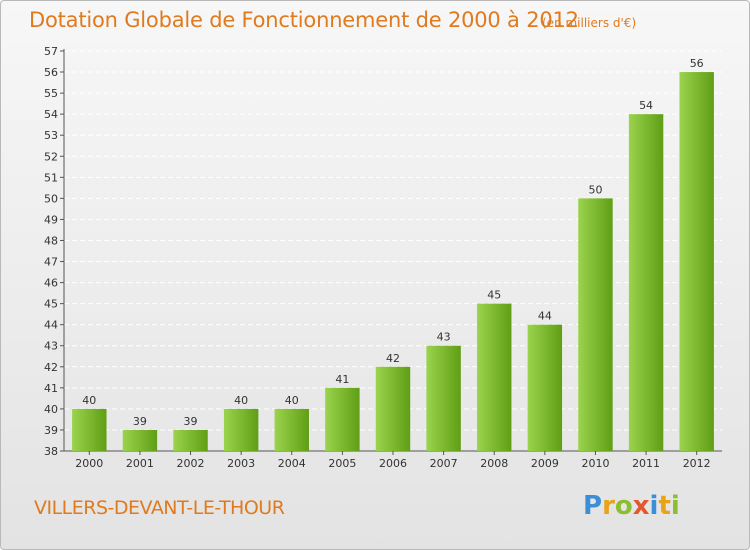  What do you see at coordinates (51, 346) in the screenshot?
I see `y-tick-label: 43` at bounding box center [51, 346].